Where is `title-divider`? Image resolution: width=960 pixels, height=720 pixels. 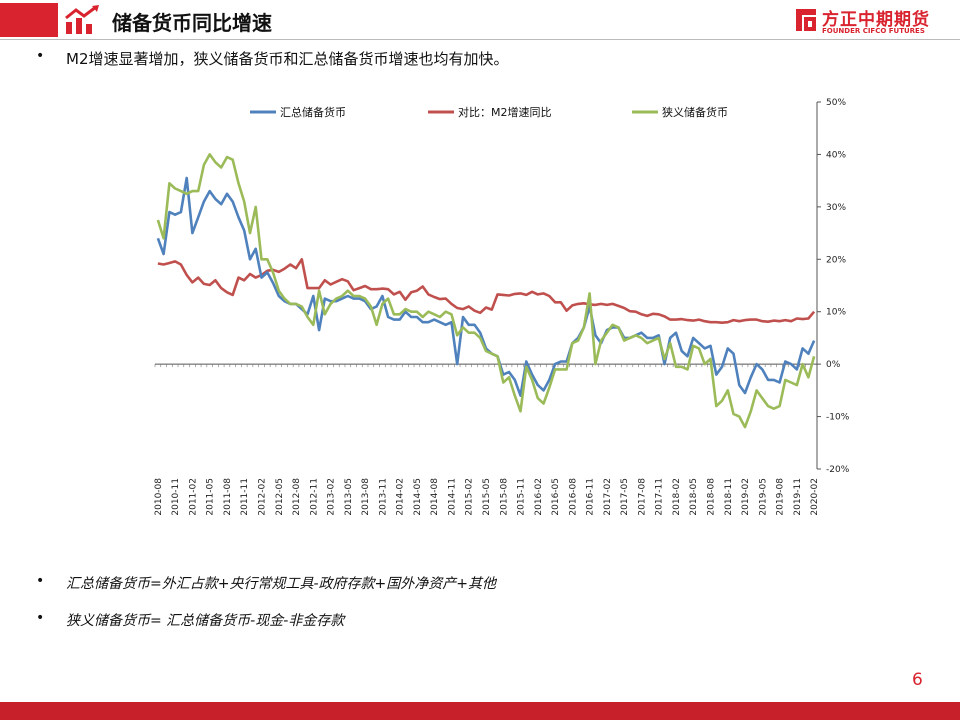 title-divider is located at coordinates (480, 39).